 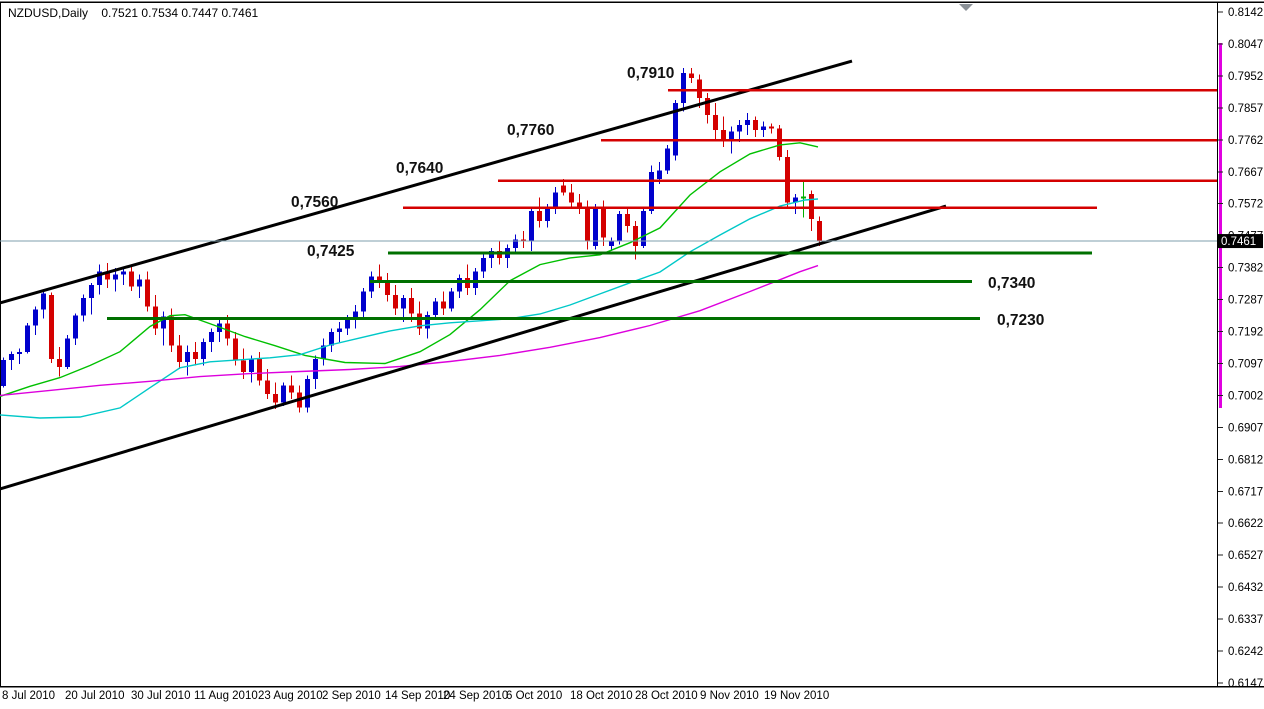 What do you see at coordinates (534, 696) in the screenshot?
I see `date-tick-label: 6 Oct 2010` at bounding box center [534, 696].